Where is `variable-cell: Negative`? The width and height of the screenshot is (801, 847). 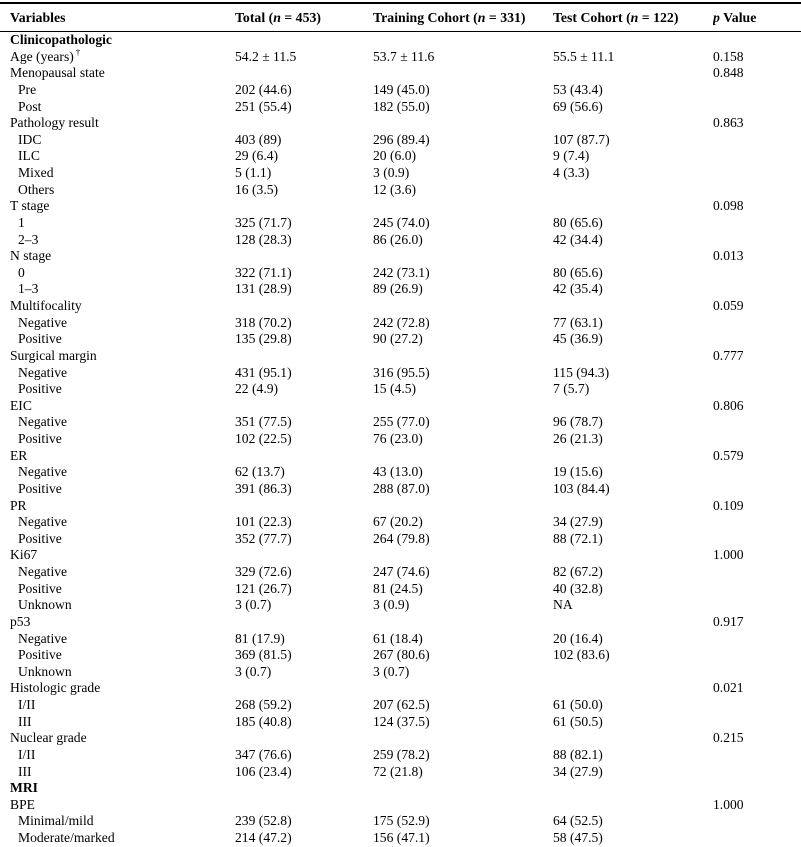 variable-cell: Negative is located at coordinates (117, 522).